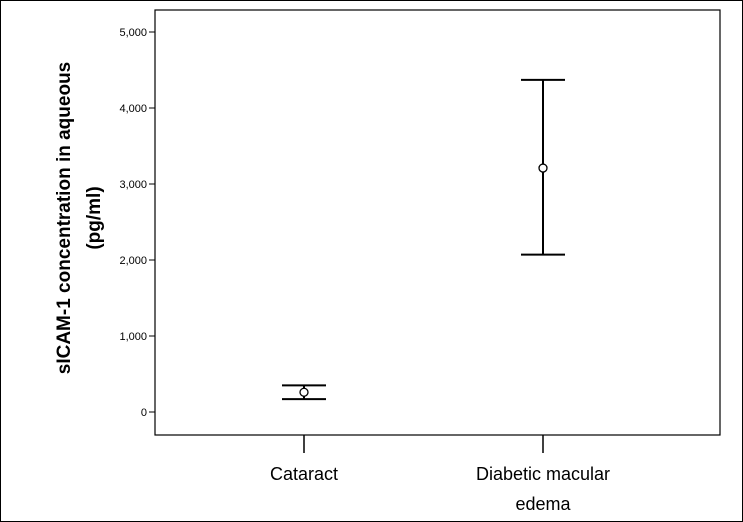 The height and width of the screenshot is (522, 743). What do you see at coordinates (79, 218) in the screenshot?
I see `y-axis-title: sICAM-1 concentration in aqueous (pg/ml)` at bounding box center [79, 218].